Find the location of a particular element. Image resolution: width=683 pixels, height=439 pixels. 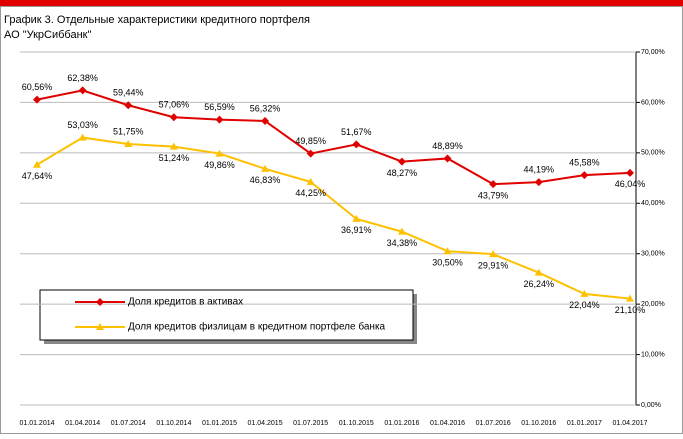

x-tick-label: 01.04.2015 is located at coordinates (265, 423).